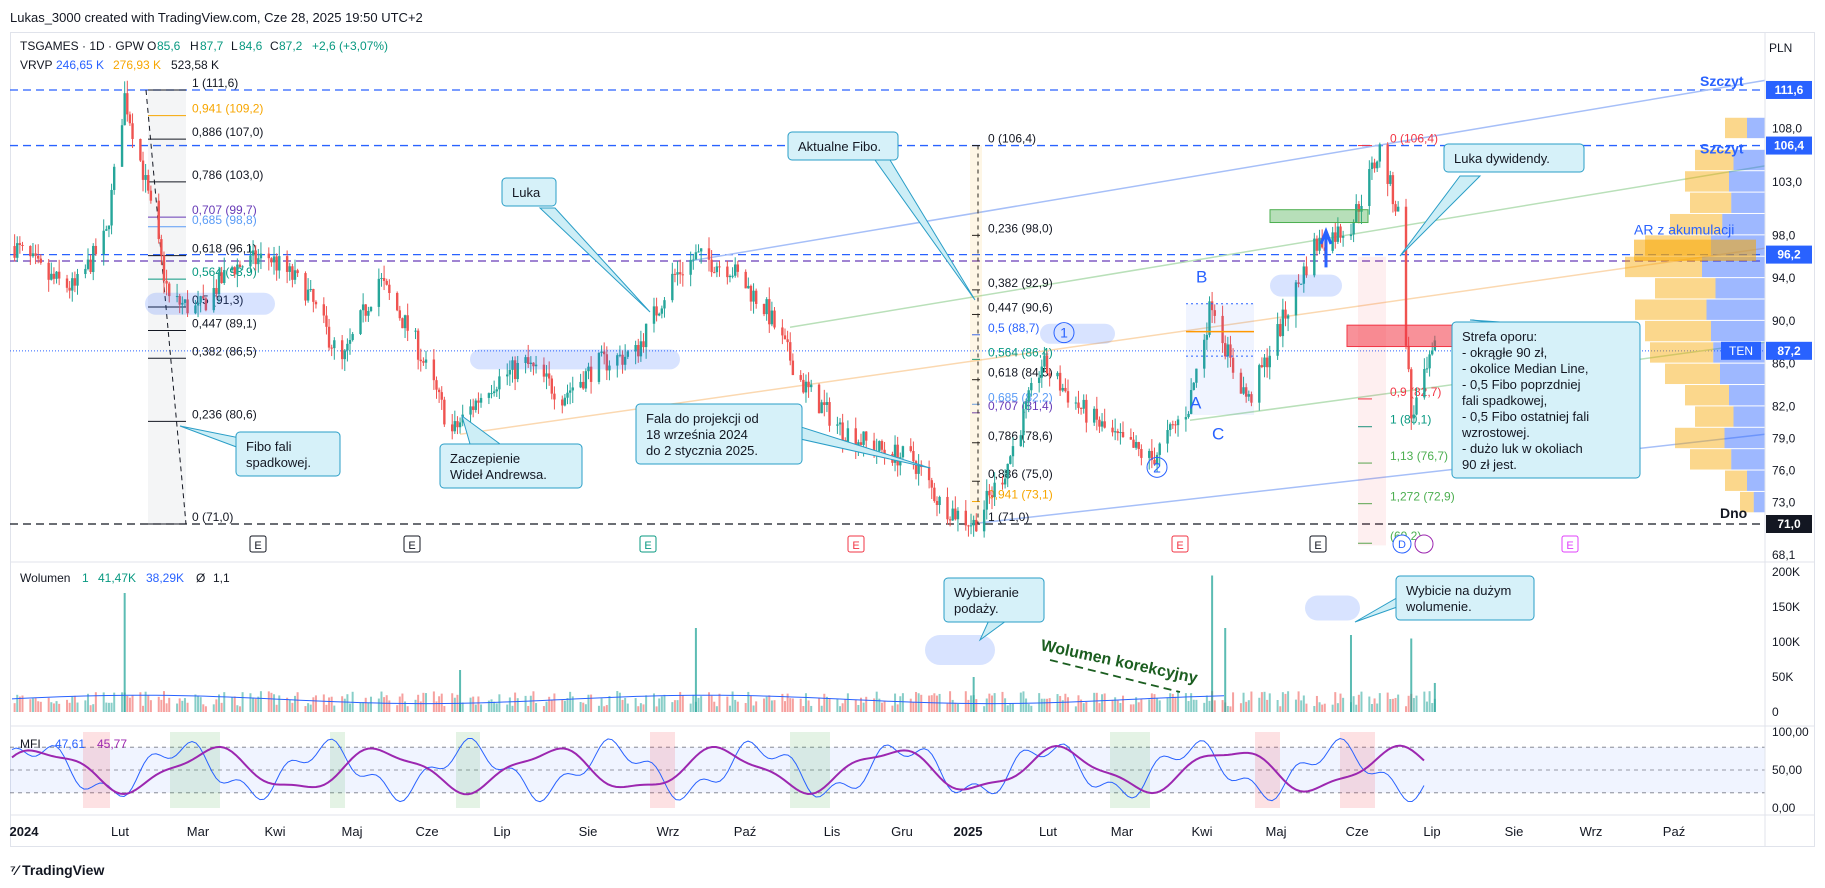 The image size is (1825, 888). What do you see at coordinates (210, 303) in the screenshot?
I see `highlight-blob` at bounding box center [210, 303].